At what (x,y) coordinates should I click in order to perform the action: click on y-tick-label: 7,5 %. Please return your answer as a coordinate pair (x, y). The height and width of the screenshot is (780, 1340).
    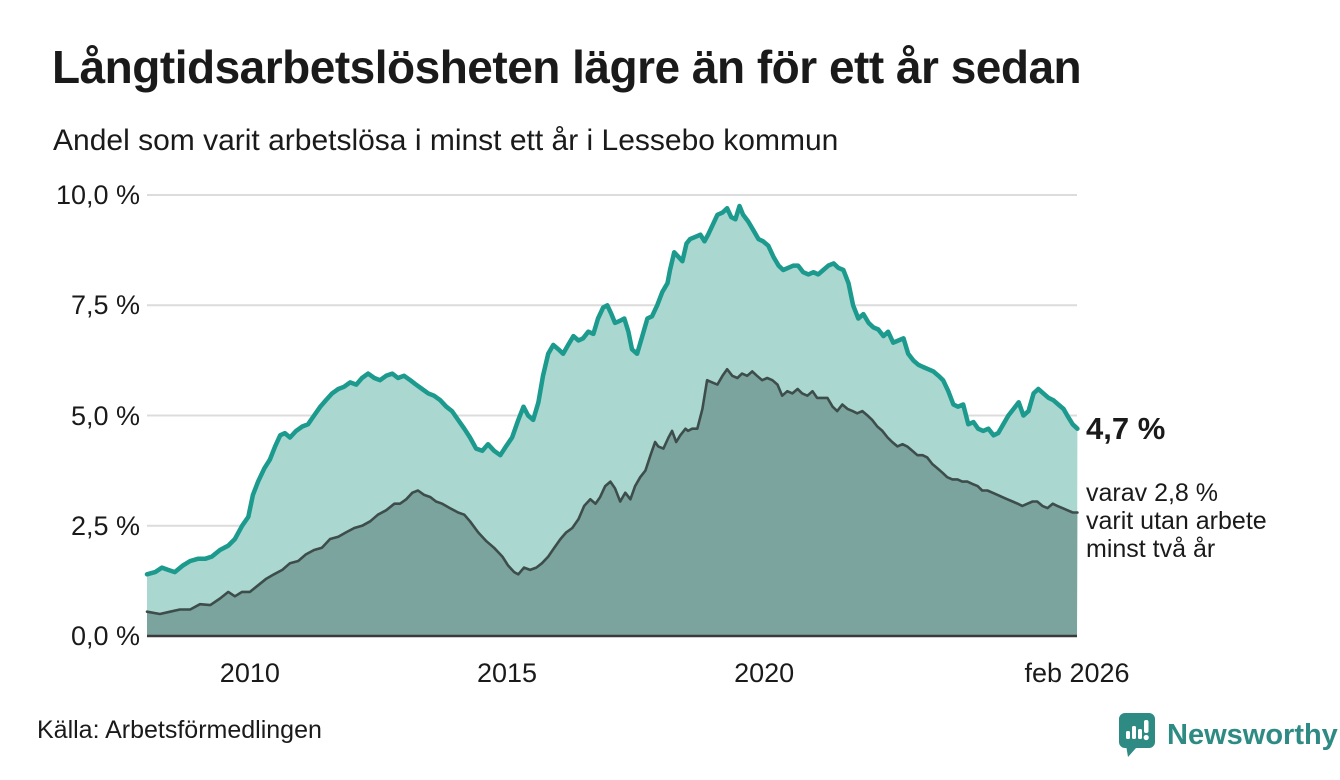
    Looking at the image, I should click on (105, 305).